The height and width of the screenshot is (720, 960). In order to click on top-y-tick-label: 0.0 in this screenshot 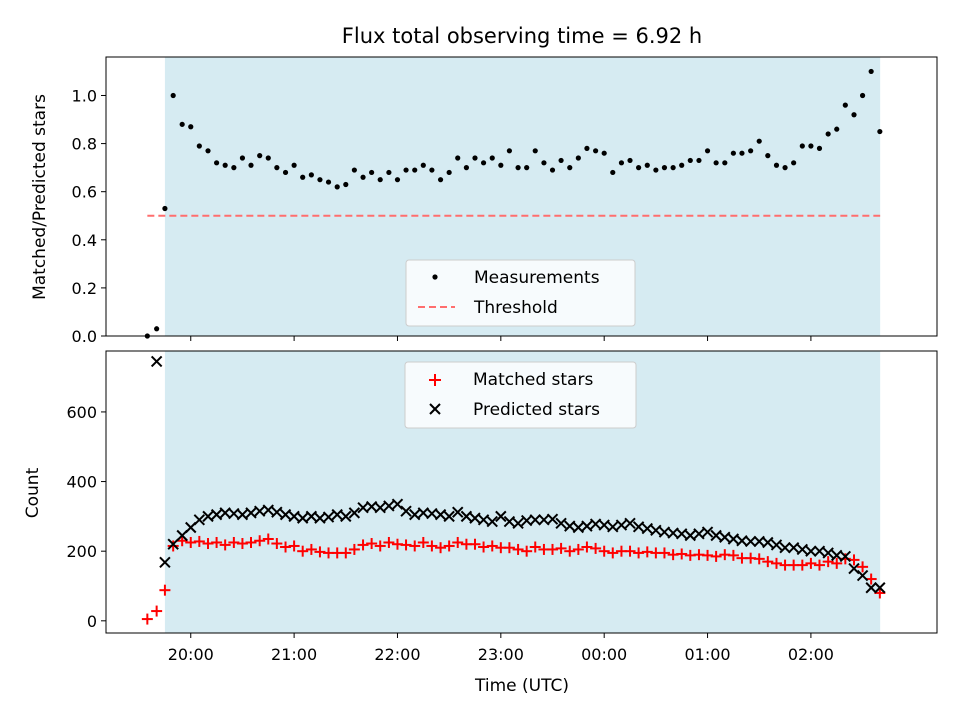, I will do `click(84, 336)`.